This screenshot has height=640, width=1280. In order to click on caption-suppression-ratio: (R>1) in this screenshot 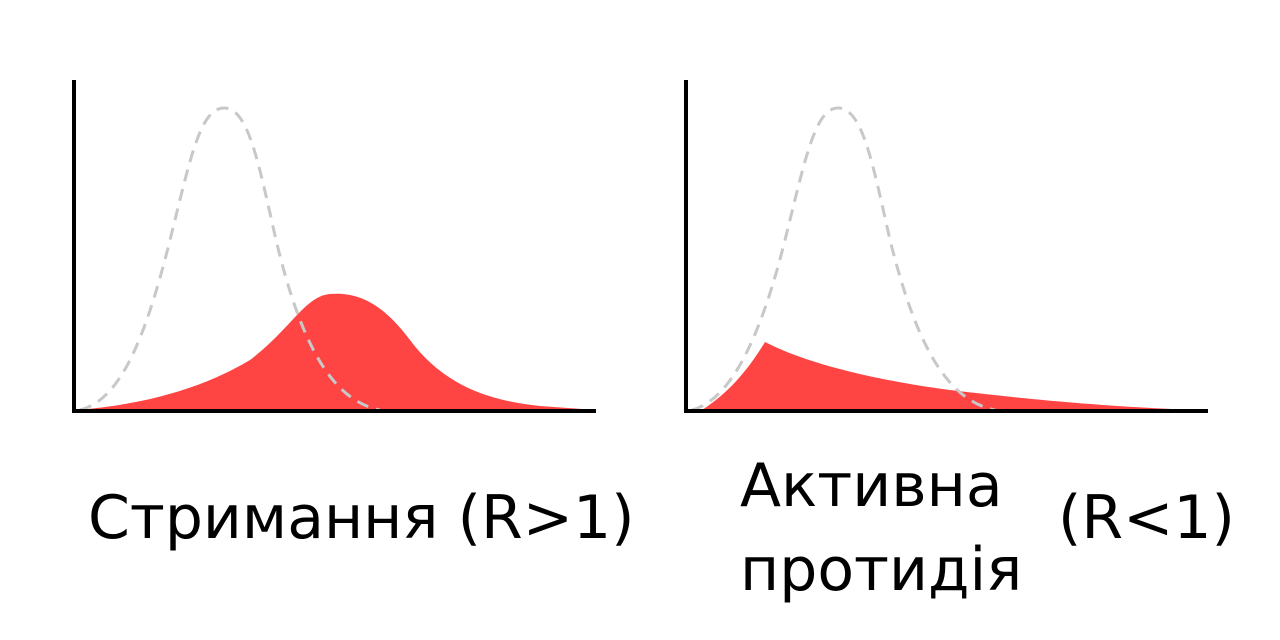, I will do `click(546, 518)`.